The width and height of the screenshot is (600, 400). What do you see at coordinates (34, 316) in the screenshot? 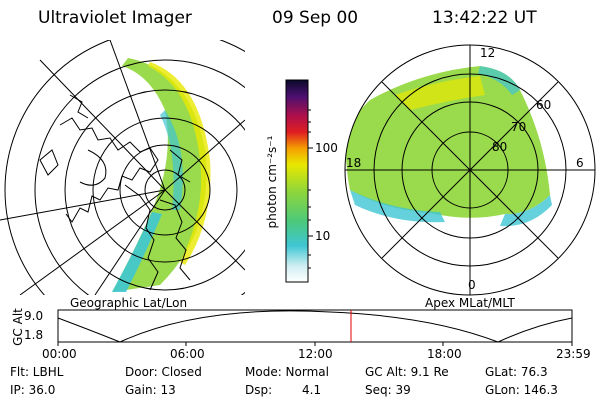
I see `altitude-tick-9: 9.0` at bounding box center [34, 316].